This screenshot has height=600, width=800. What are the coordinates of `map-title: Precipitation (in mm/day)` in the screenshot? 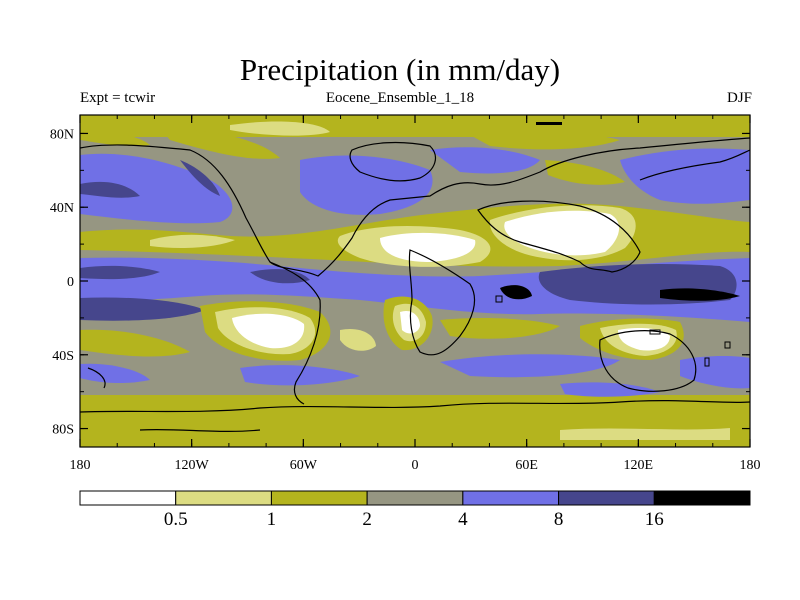 It's located at (400, 69).